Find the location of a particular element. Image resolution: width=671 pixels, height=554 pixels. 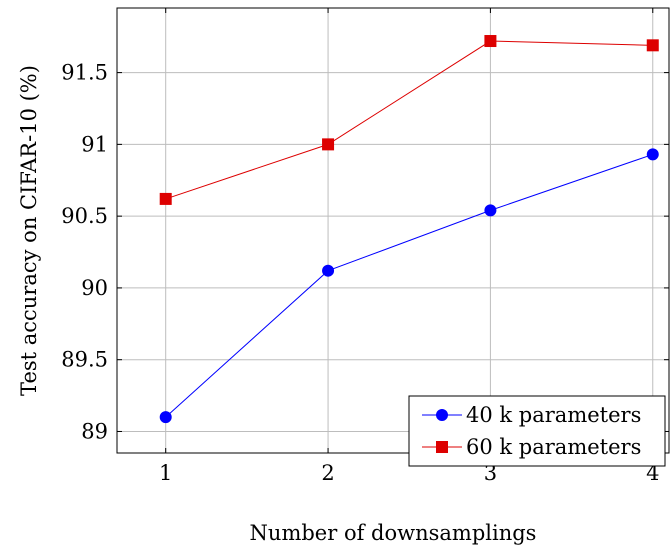

legend-label: 60 k parameters is located at coordinates (553, 447).